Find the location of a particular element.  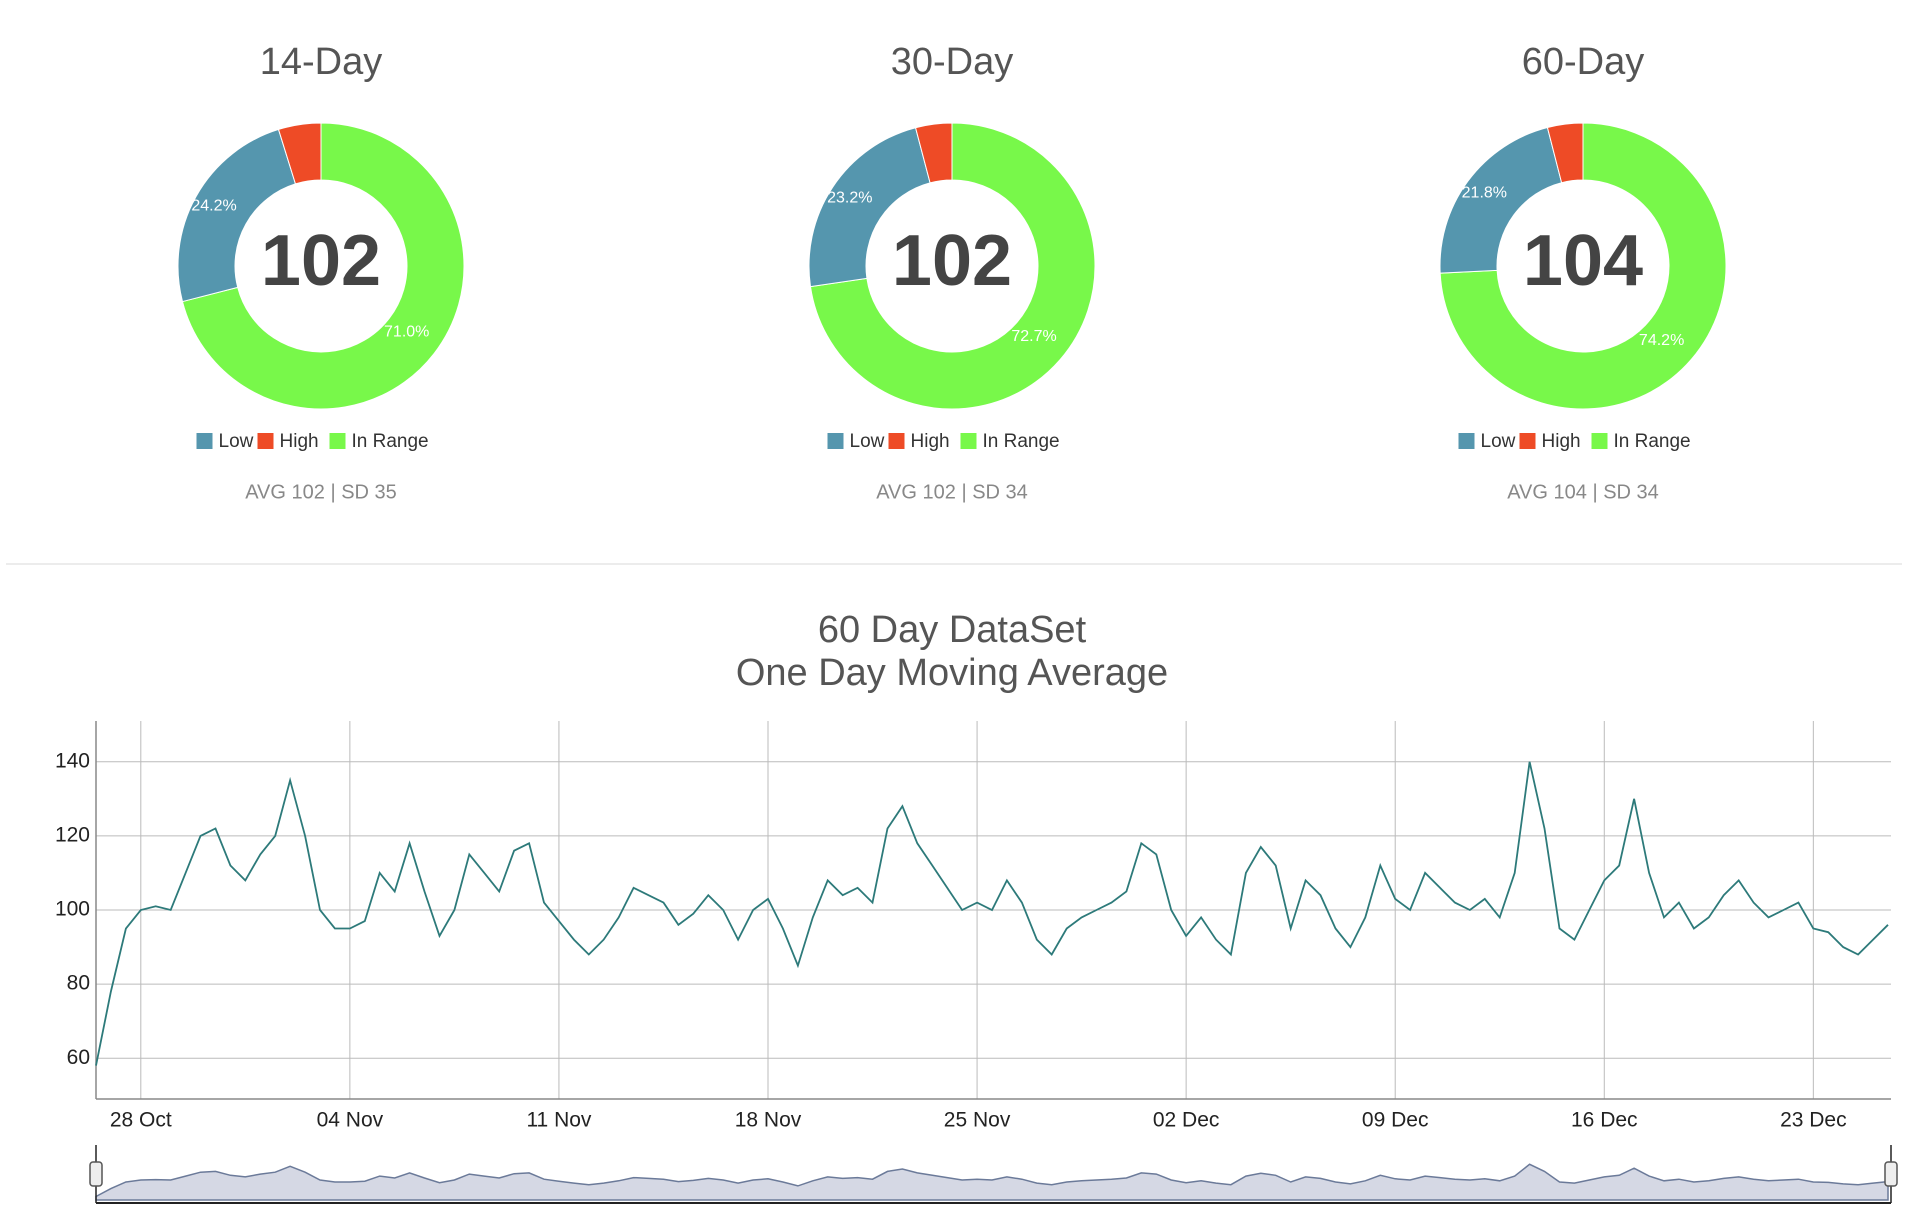

stats-note: AVG 102 | SD 35 is located at coordinates (321, 492).